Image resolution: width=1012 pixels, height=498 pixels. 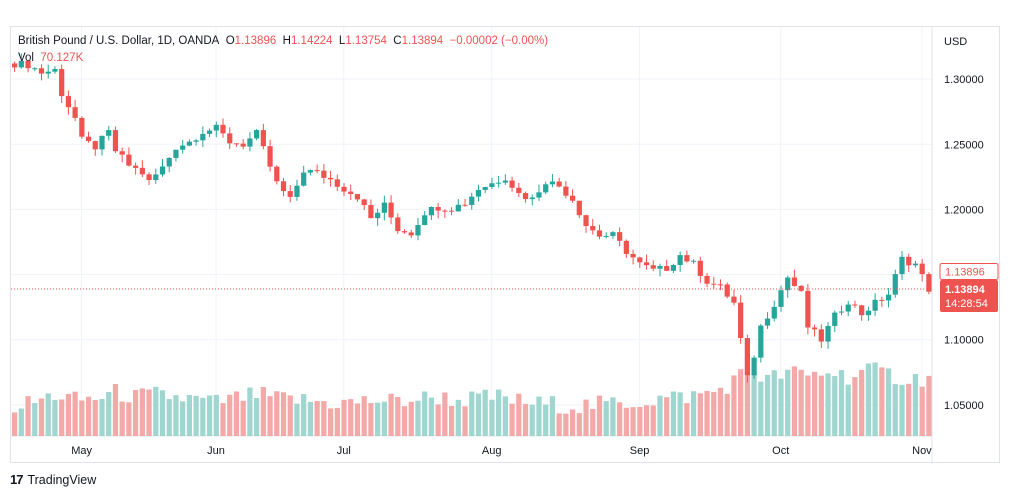 What do you see at coordinates (53, 479) in the screenshot?
I see `tradingview-branding: 17 TradingView` at bounding box center [53, 479].